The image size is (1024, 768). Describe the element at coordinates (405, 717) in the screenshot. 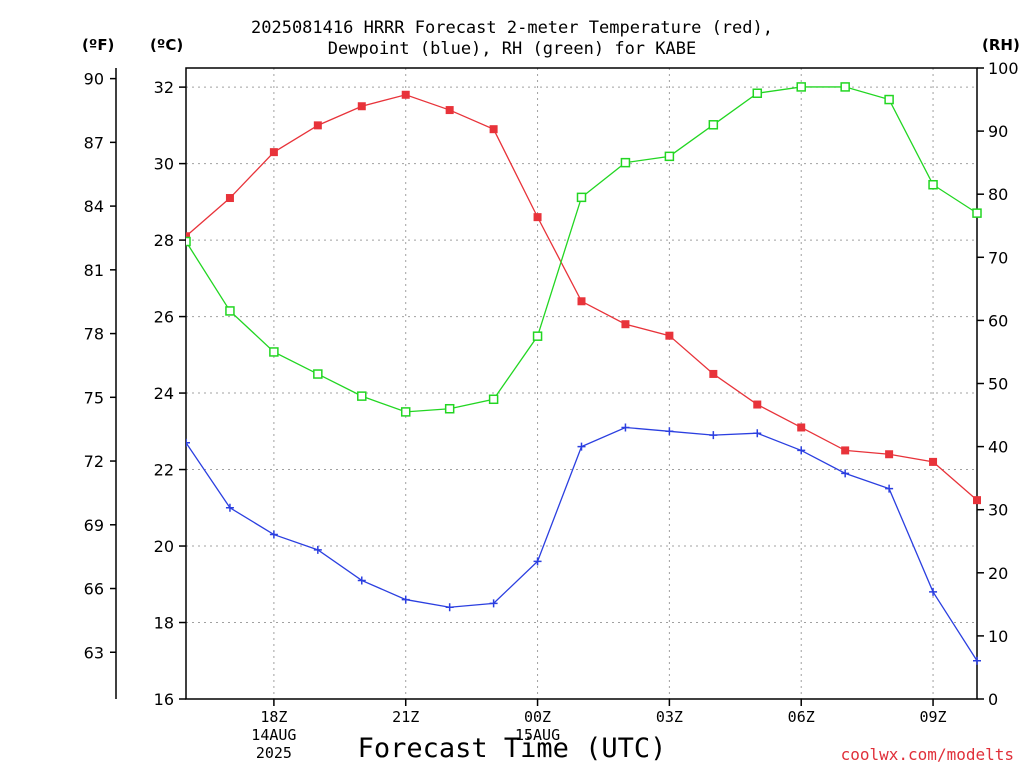

I see `x-tick-label: 21Z` at that location.